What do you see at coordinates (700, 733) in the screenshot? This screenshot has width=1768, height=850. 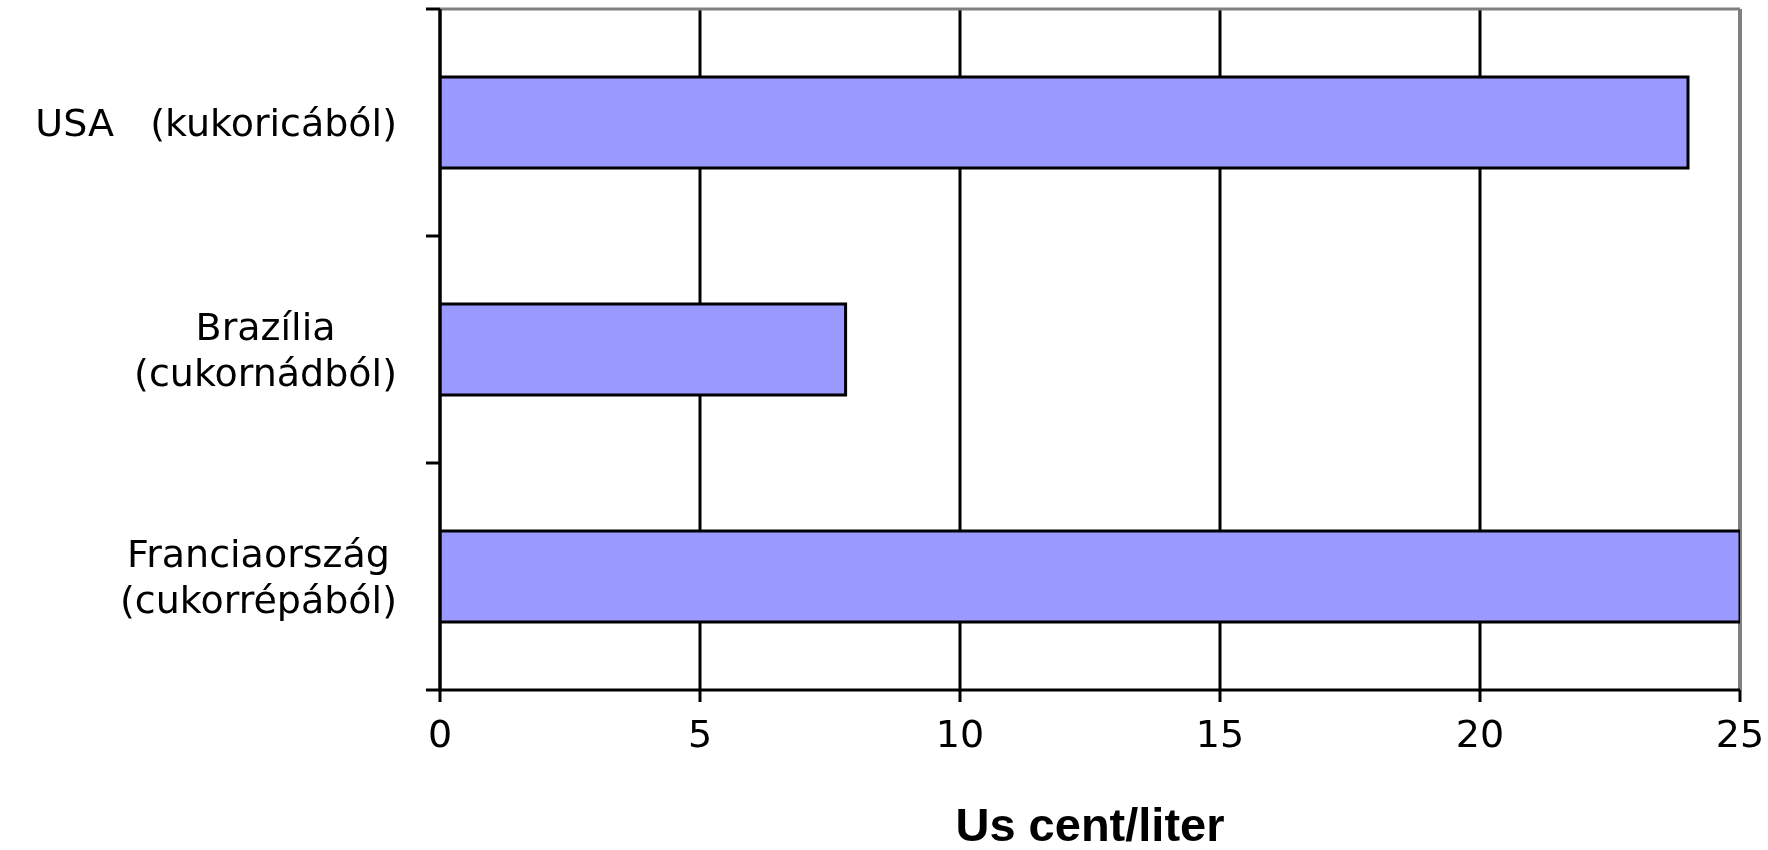 I see `x-tick-label: 5` at bounding box center [700, 733].